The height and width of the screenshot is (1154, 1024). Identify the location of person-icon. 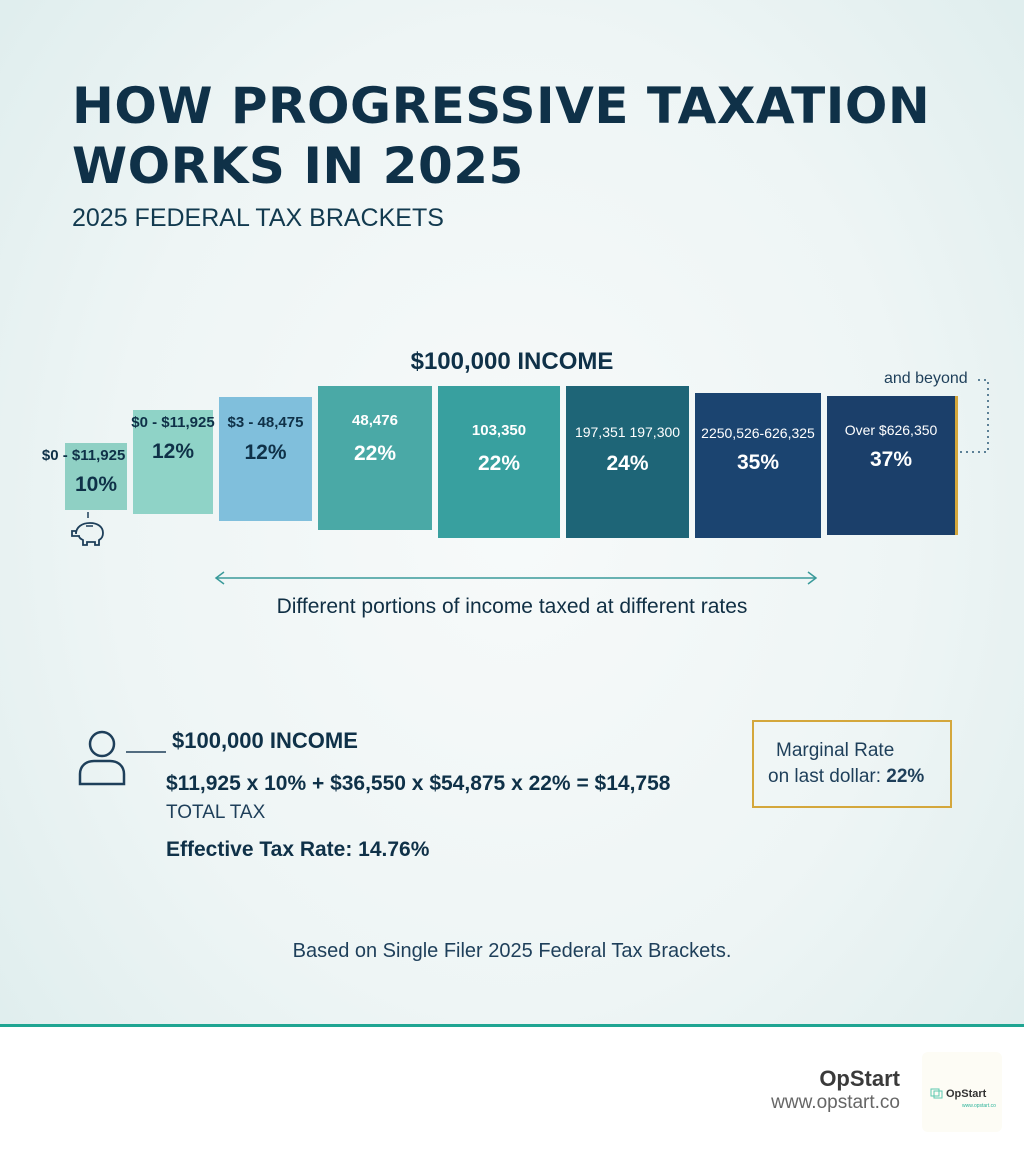
(122, 758).